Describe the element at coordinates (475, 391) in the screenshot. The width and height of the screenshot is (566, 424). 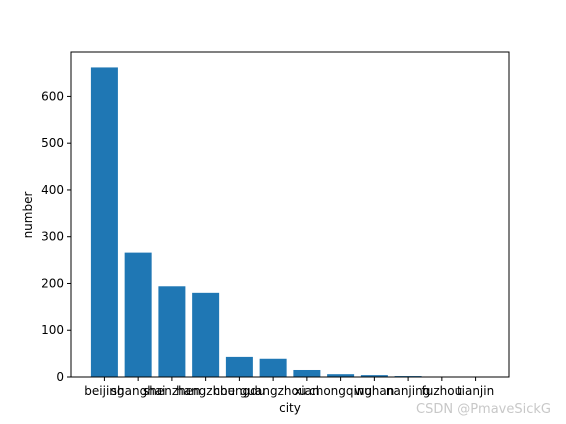
I see `x-tick-label: tianjin` at that location.